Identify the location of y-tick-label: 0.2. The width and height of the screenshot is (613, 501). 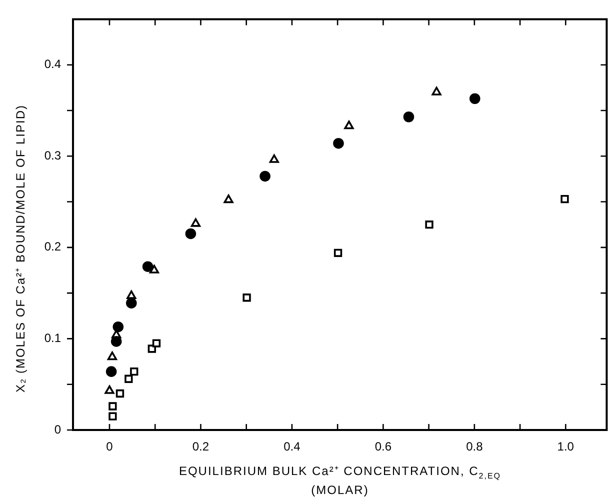
(53, 247).